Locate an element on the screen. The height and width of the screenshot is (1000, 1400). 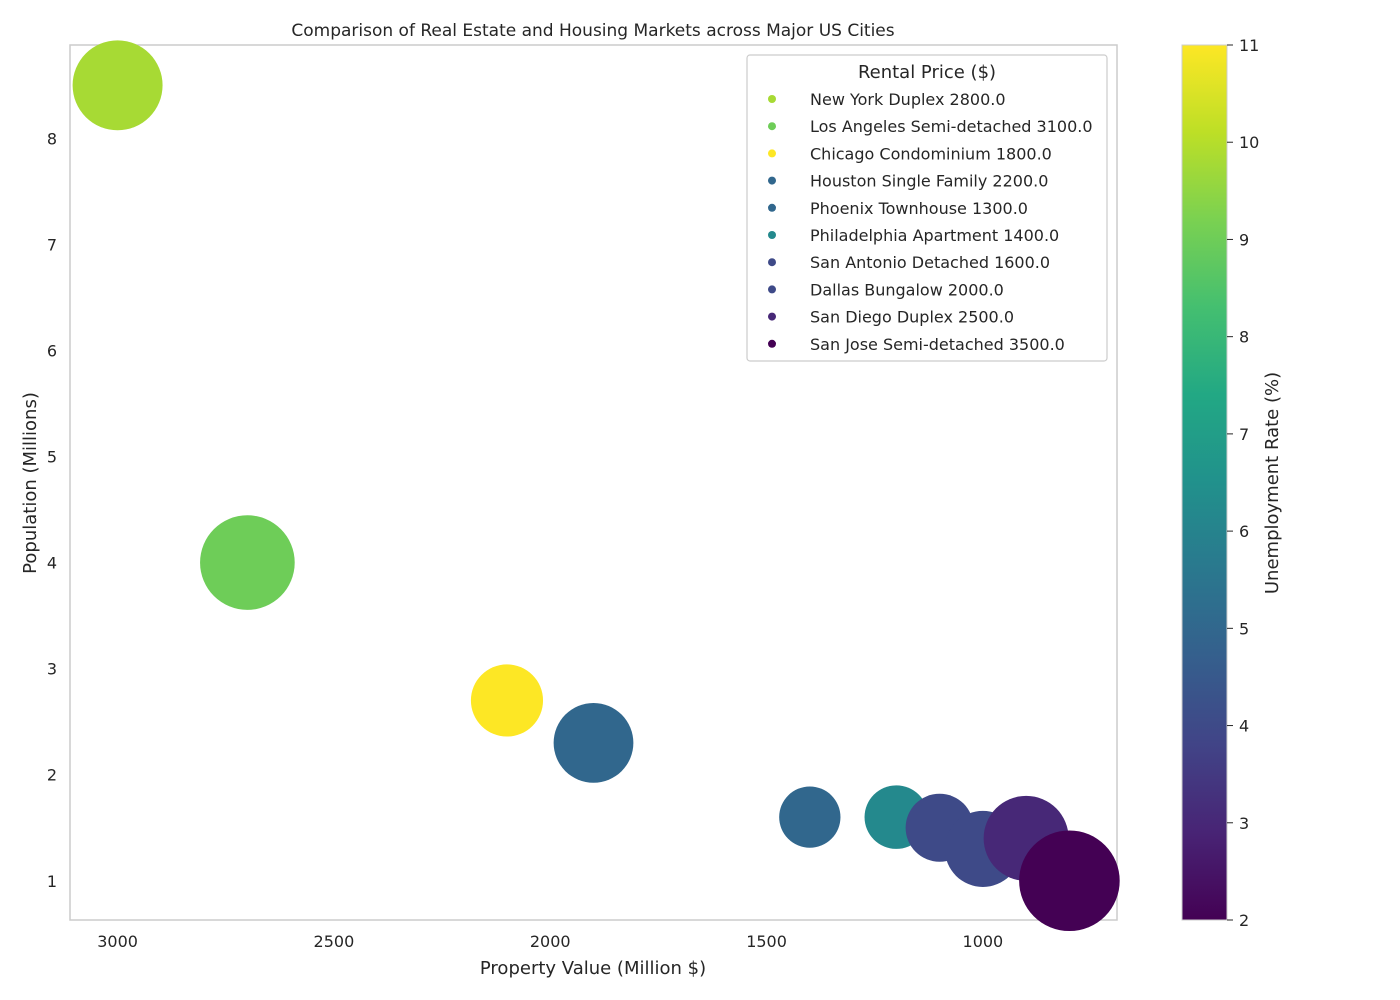
y-axis-ticks: 1 2 3 4 5 6 7 8 is located at coordinates (52, 509).